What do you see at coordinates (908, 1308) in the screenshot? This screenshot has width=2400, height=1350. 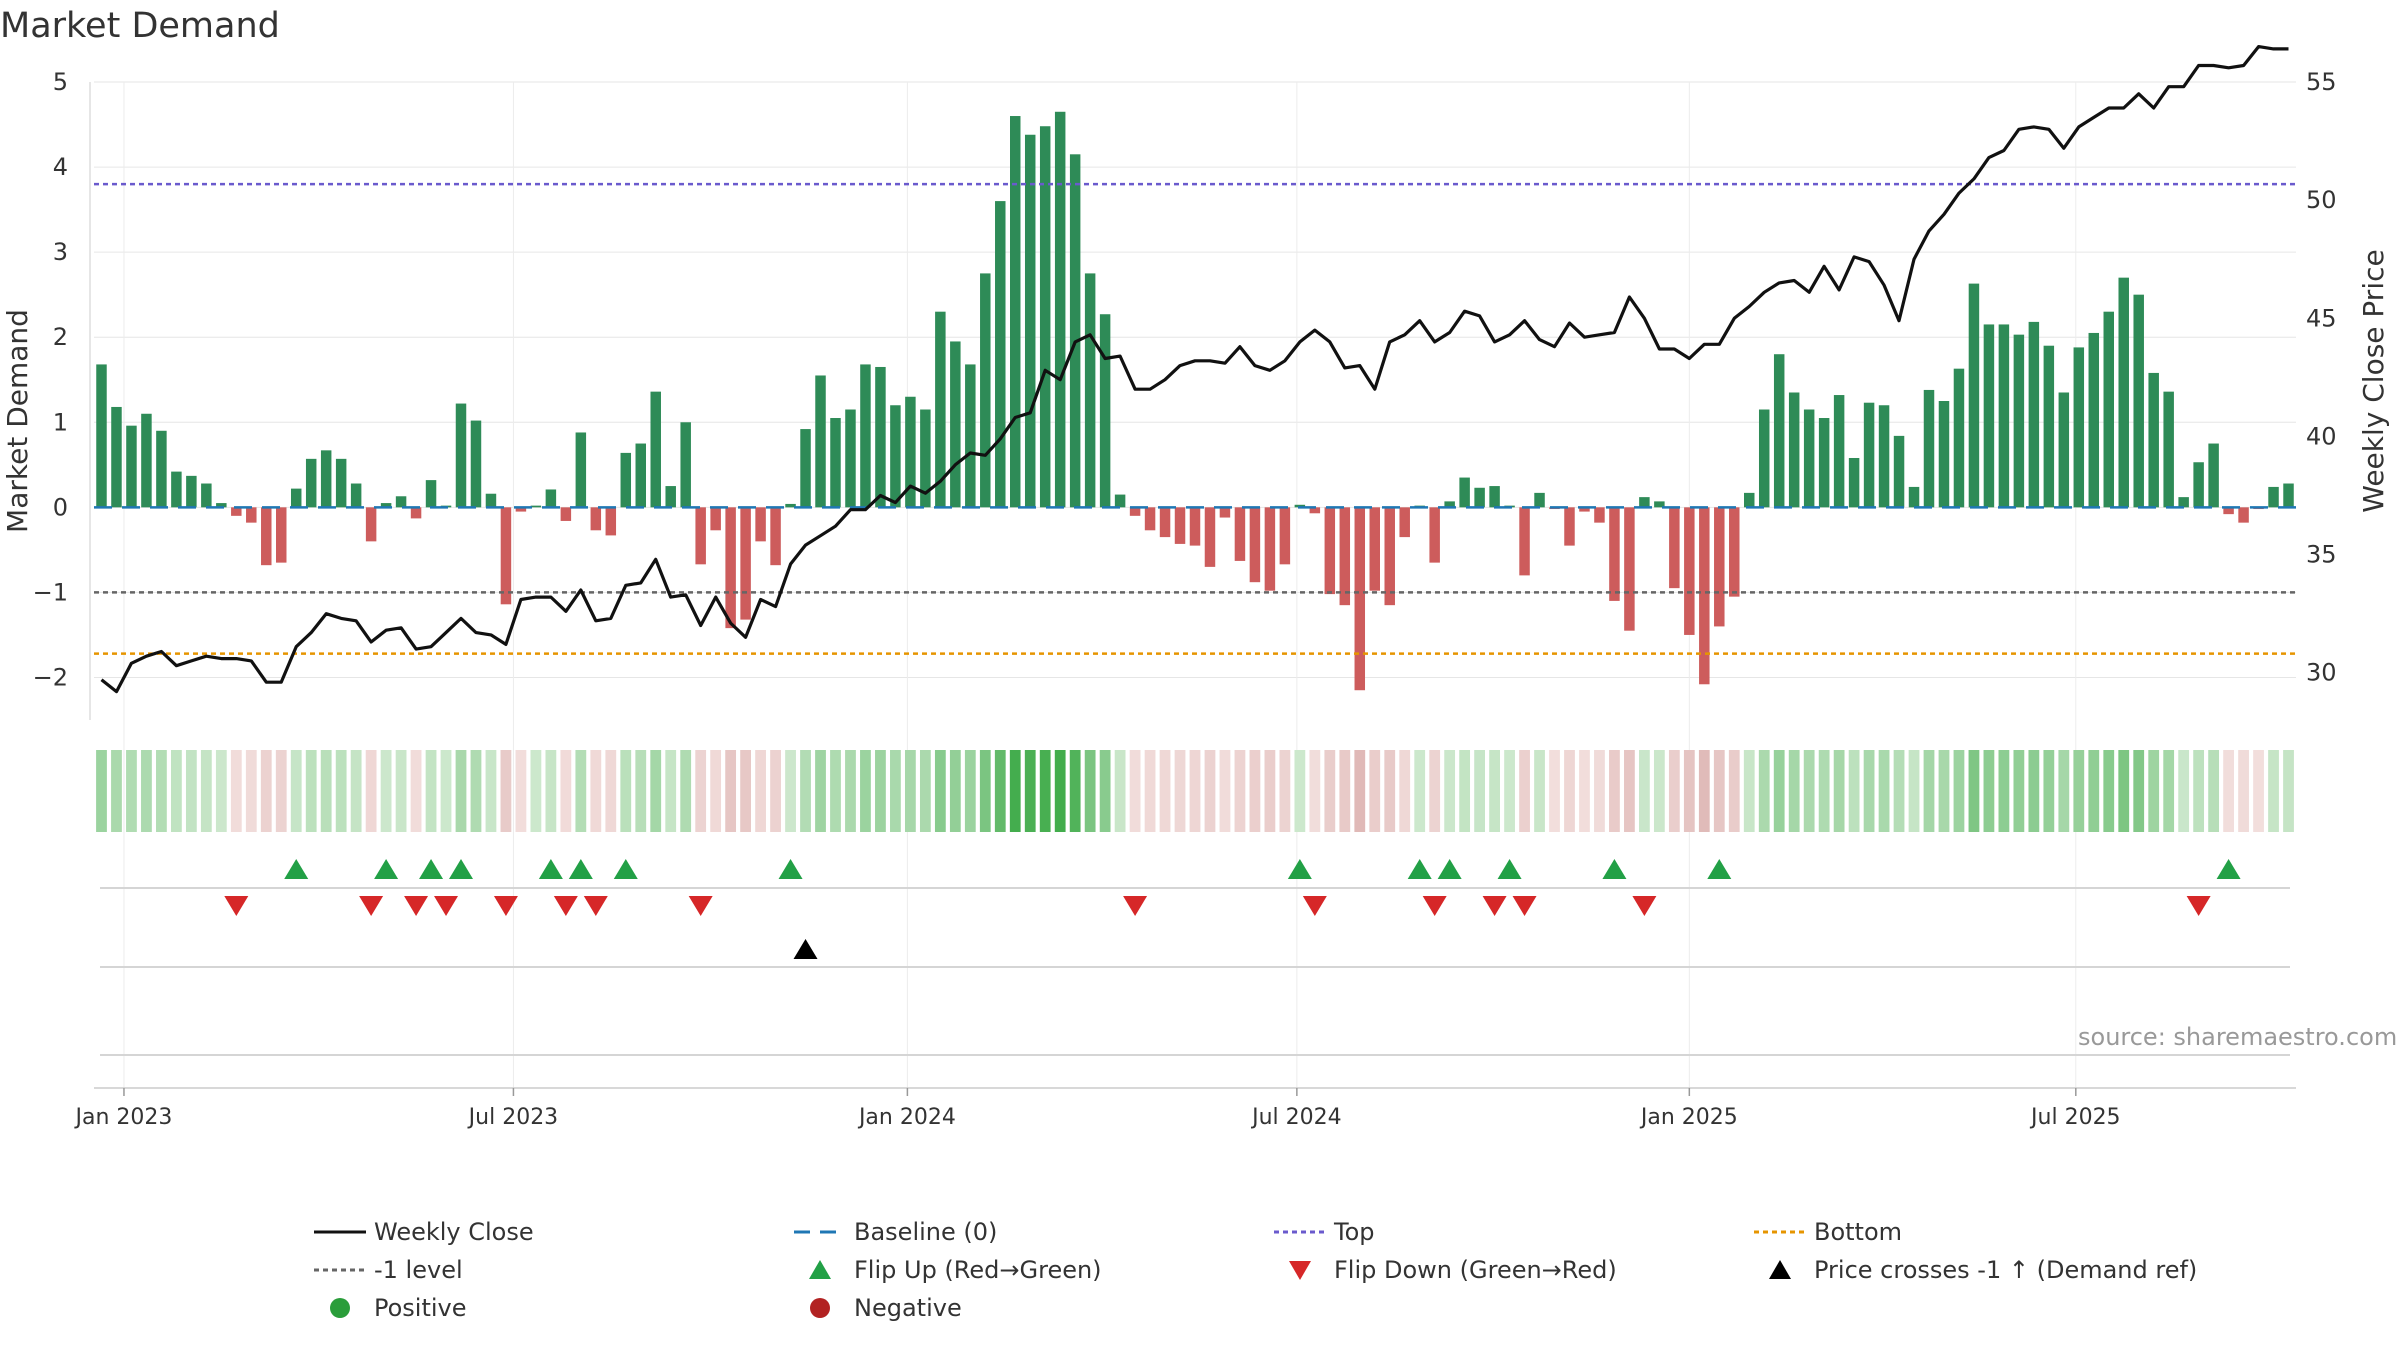 I see `legend-label: Negative` at bounding box center [908, 1308].